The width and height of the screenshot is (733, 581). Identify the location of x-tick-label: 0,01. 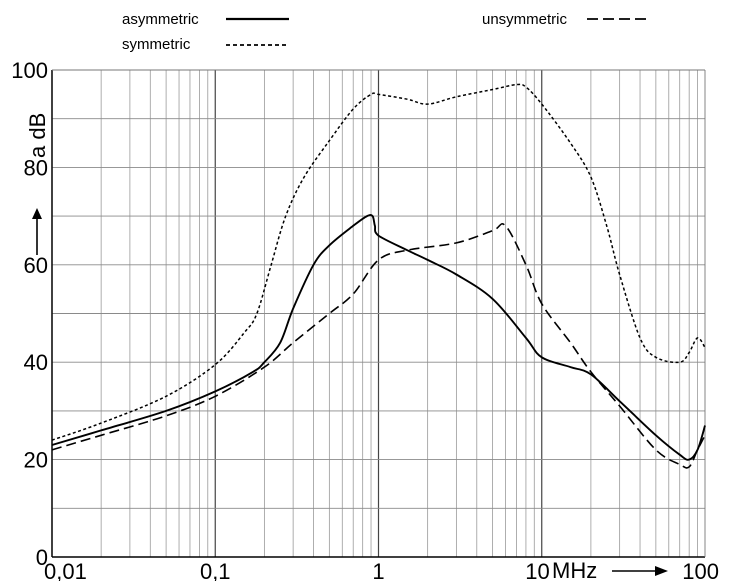
(65, 570).